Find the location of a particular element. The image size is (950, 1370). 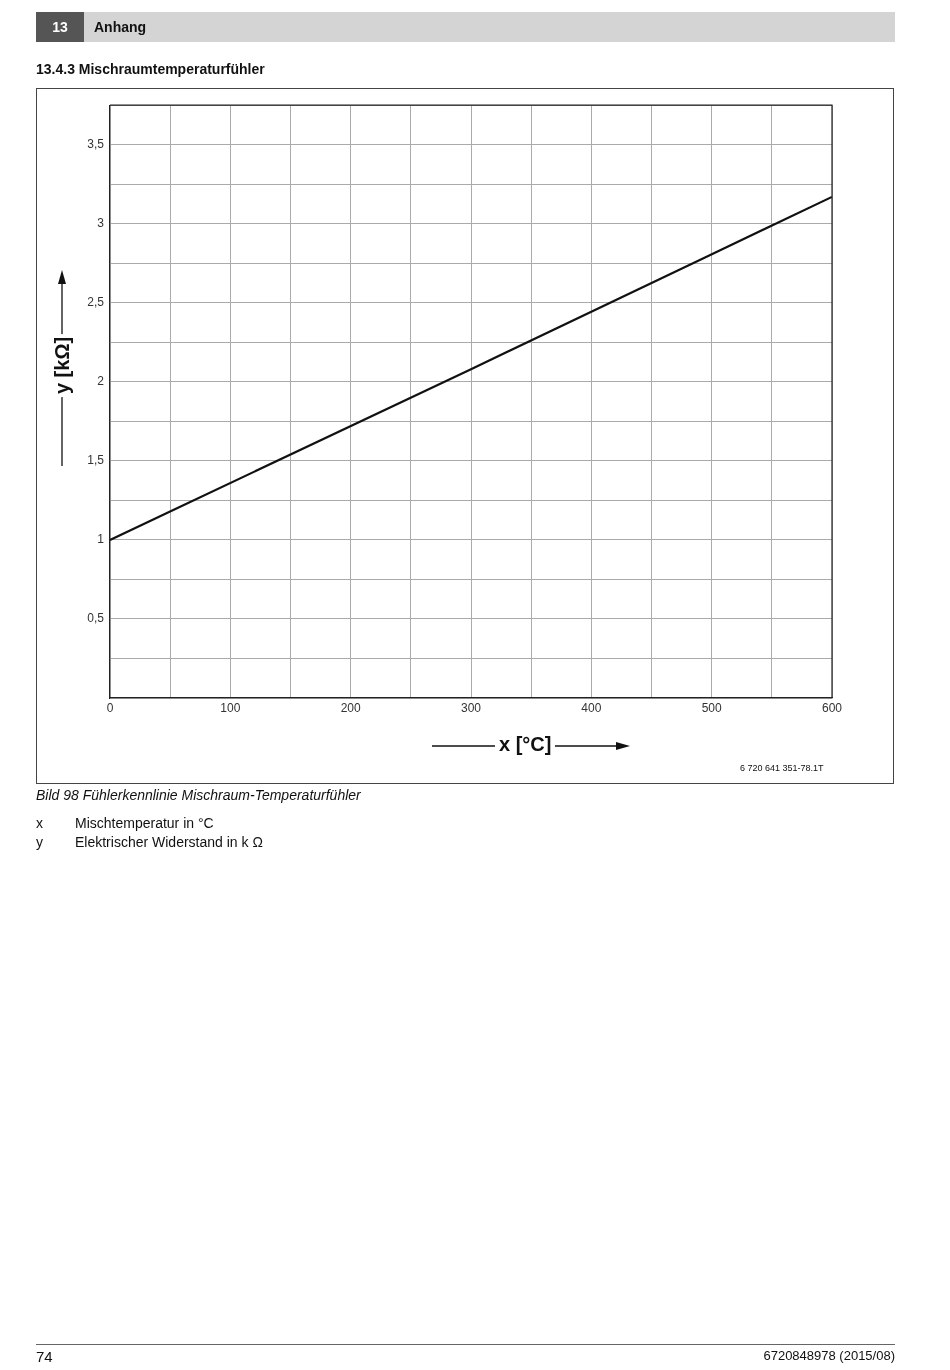

x-tick-label: 400 is located at coordinates (591, 707).